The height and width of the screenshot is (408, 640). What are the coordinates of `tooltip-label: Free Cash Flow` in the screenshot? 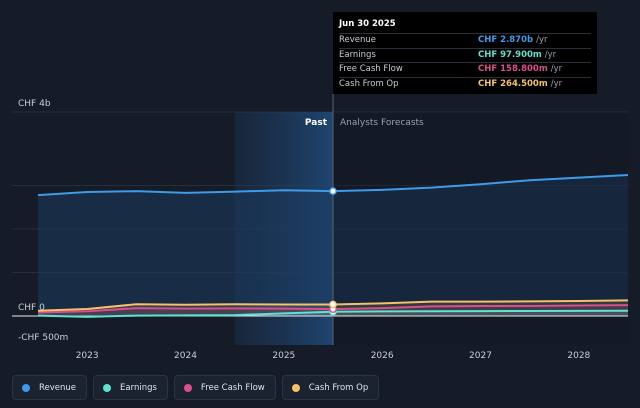 It's located at (371, 69).